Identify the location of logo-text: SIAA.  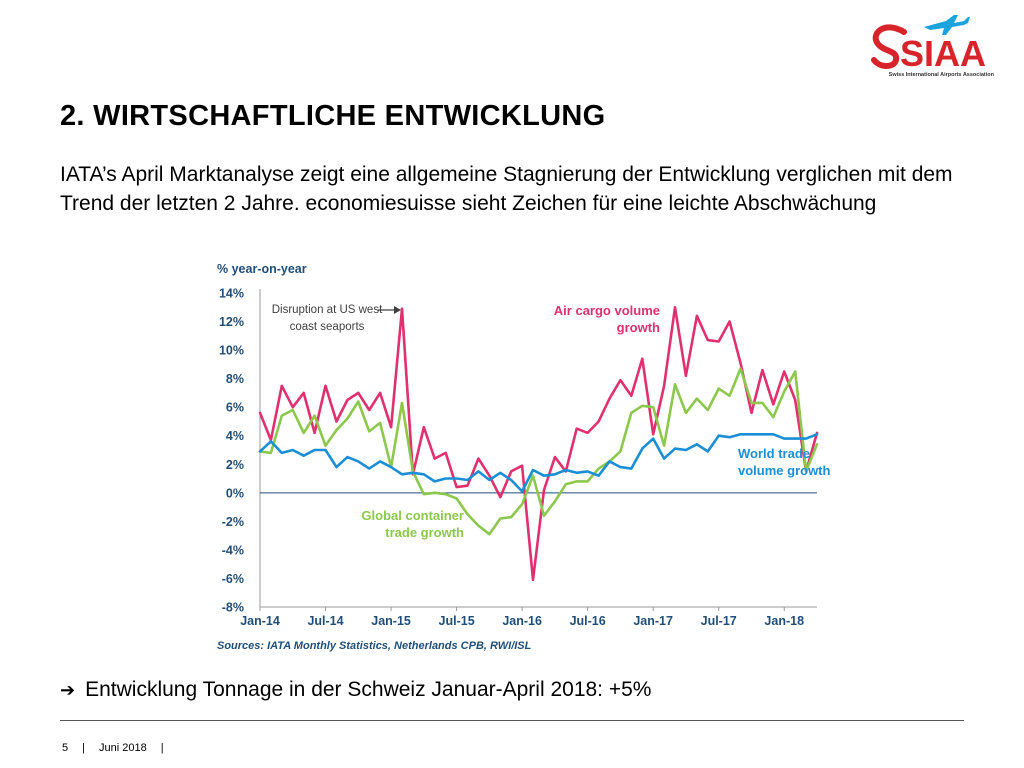
(943, 53).